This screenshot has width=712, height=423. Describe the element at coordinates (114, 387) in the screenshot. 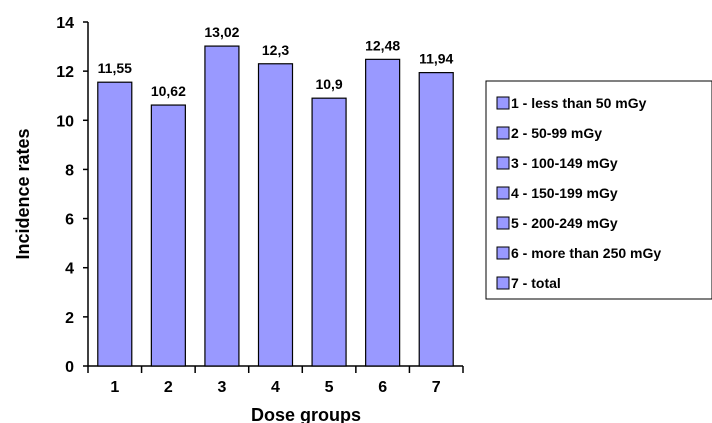

I see `x-tick-label: 1` at that location.